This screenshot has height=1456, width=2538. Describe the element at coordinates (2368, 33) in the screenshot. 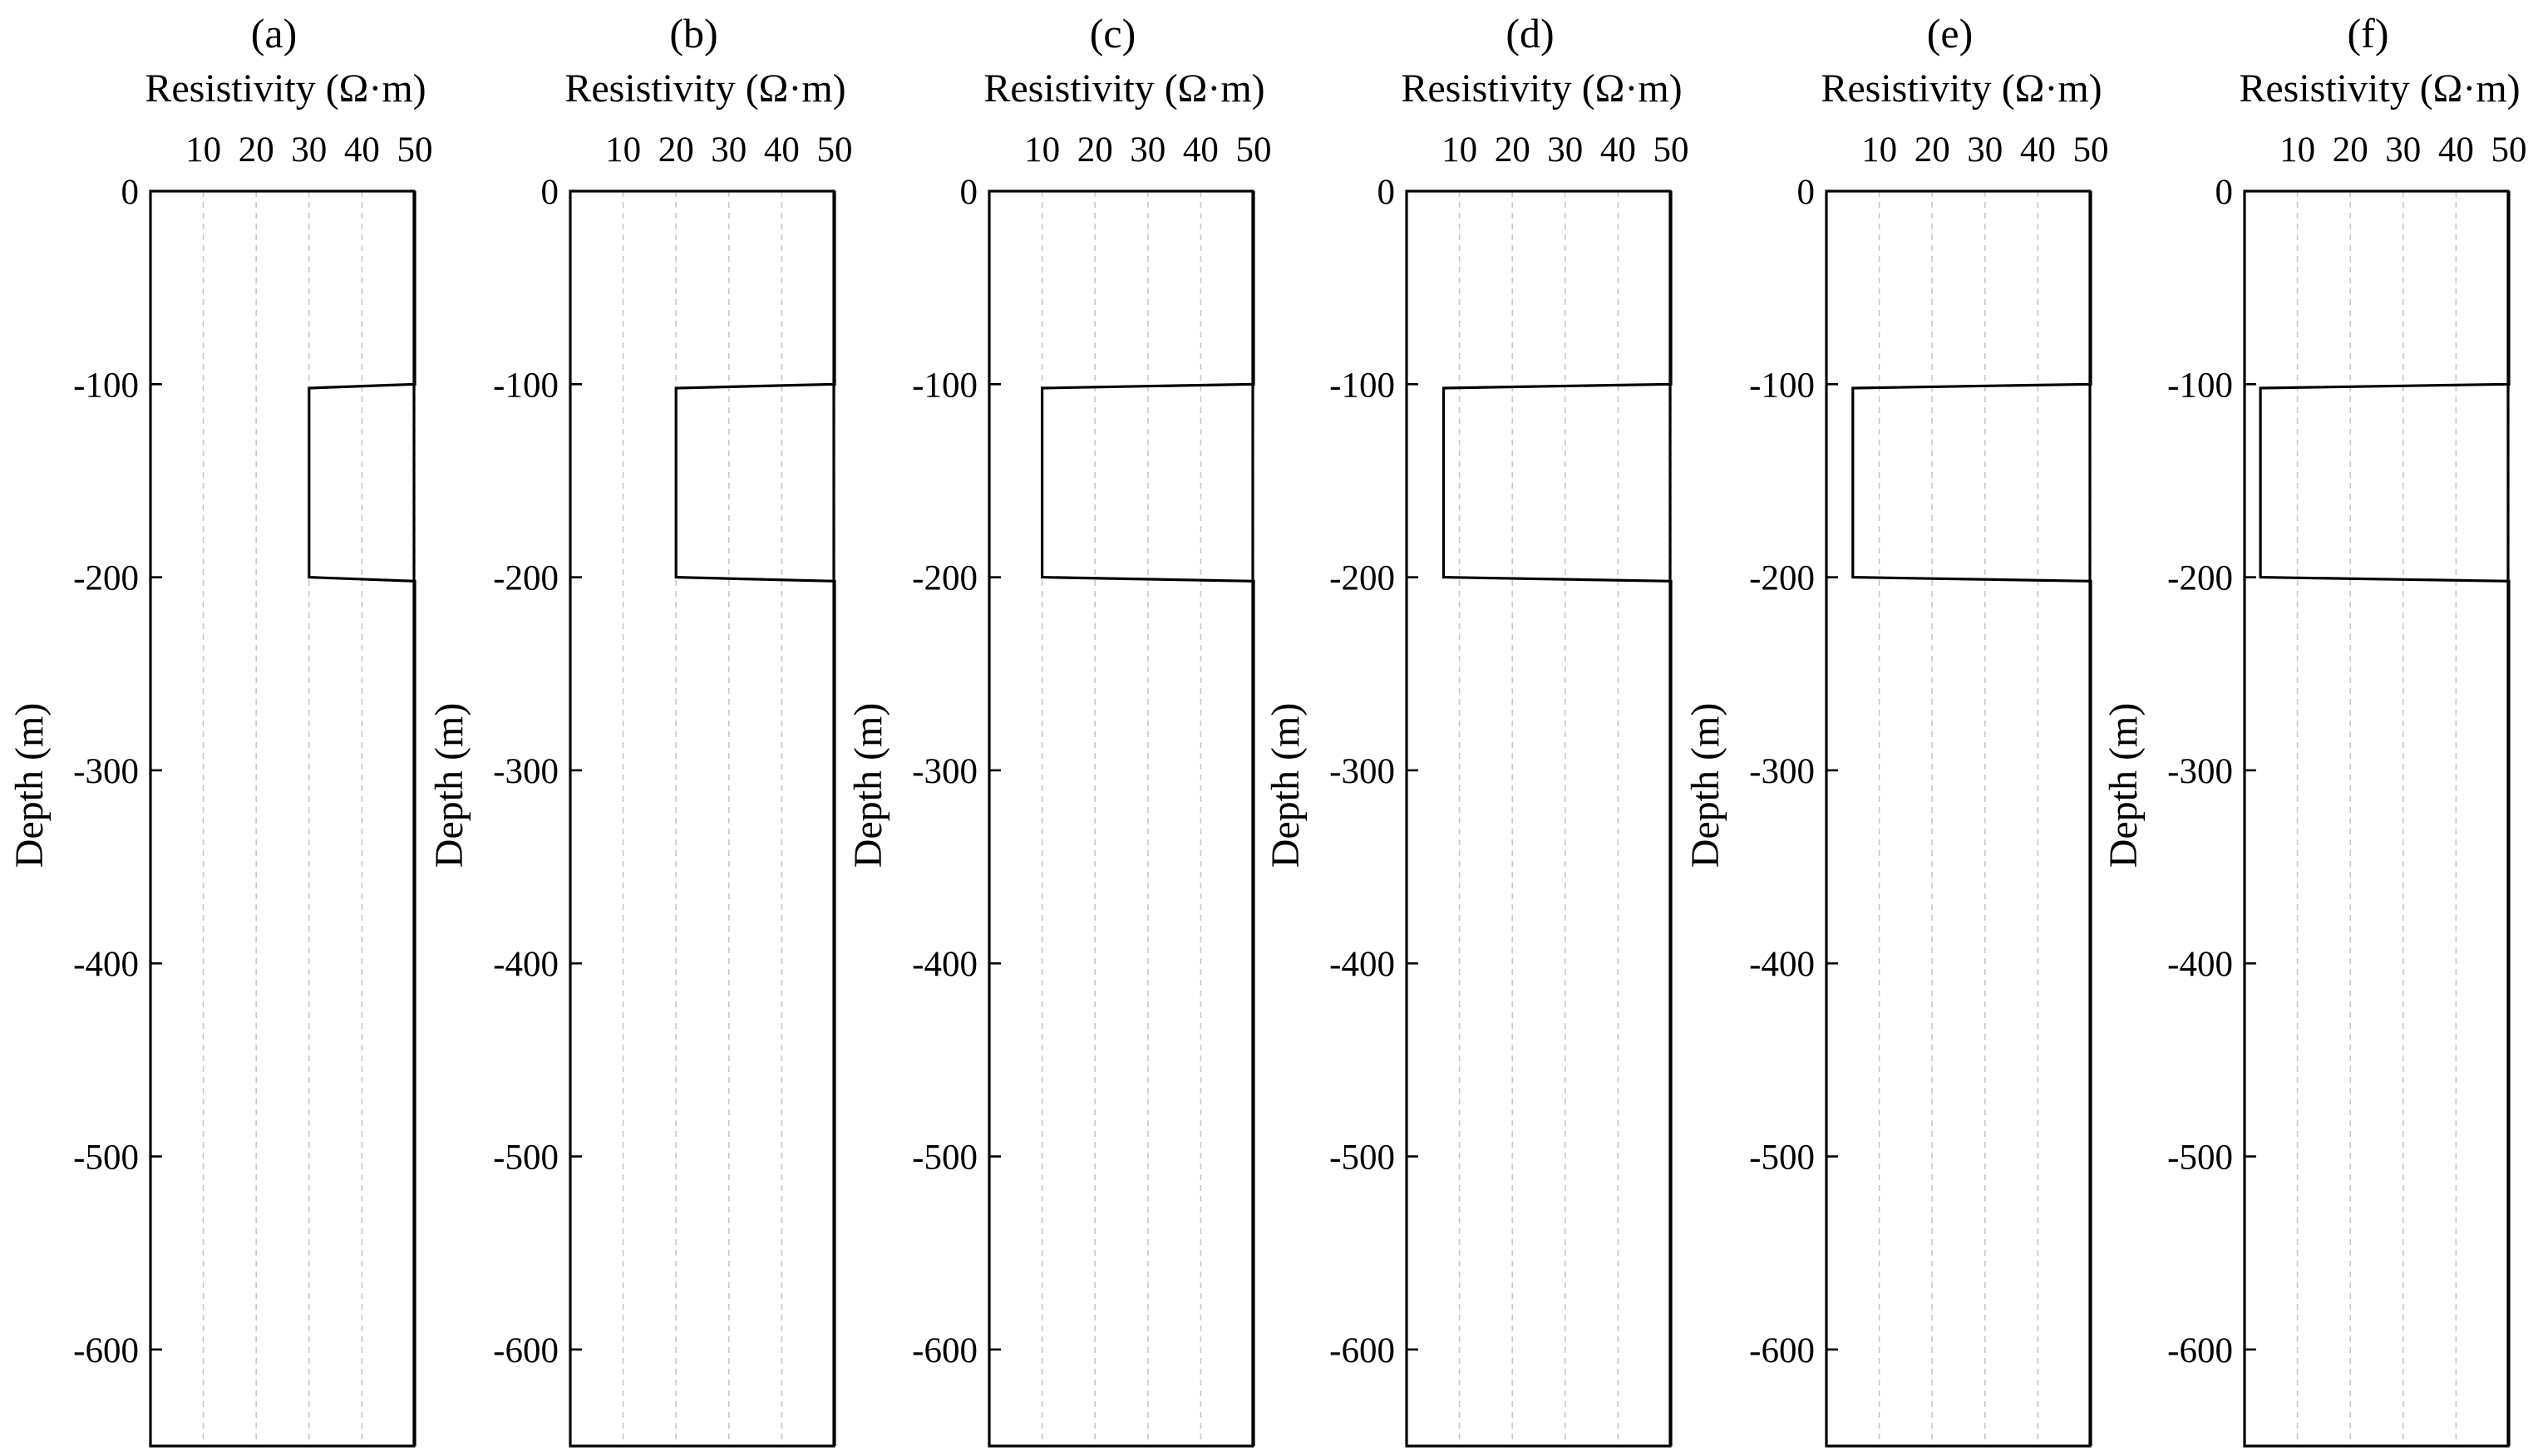

I see `panel-title: (f)` at that location.